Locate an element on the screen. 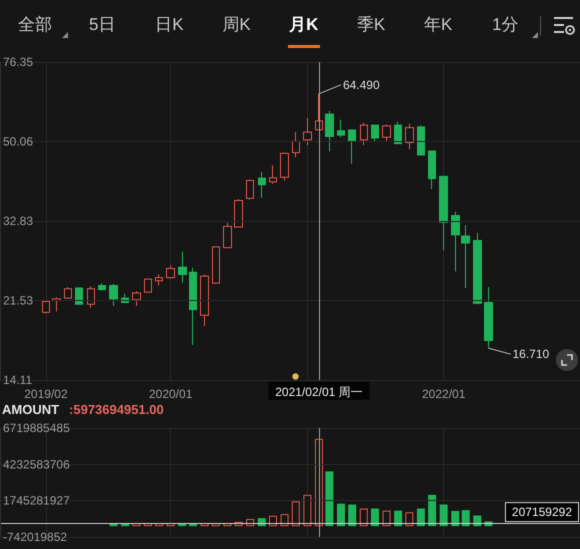 The height and width of the screenshot is (549, 580). text: 季K is located at coordinates (371, 25).